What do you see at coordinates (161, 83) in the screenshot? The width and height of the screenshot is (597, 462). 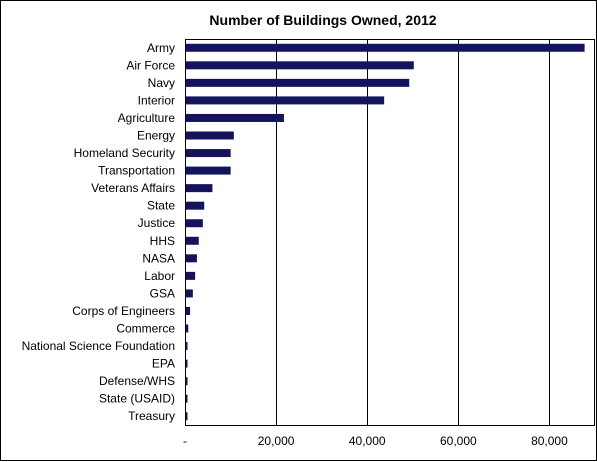 I see `category-label: Navy` at bounding box center [161, 83].